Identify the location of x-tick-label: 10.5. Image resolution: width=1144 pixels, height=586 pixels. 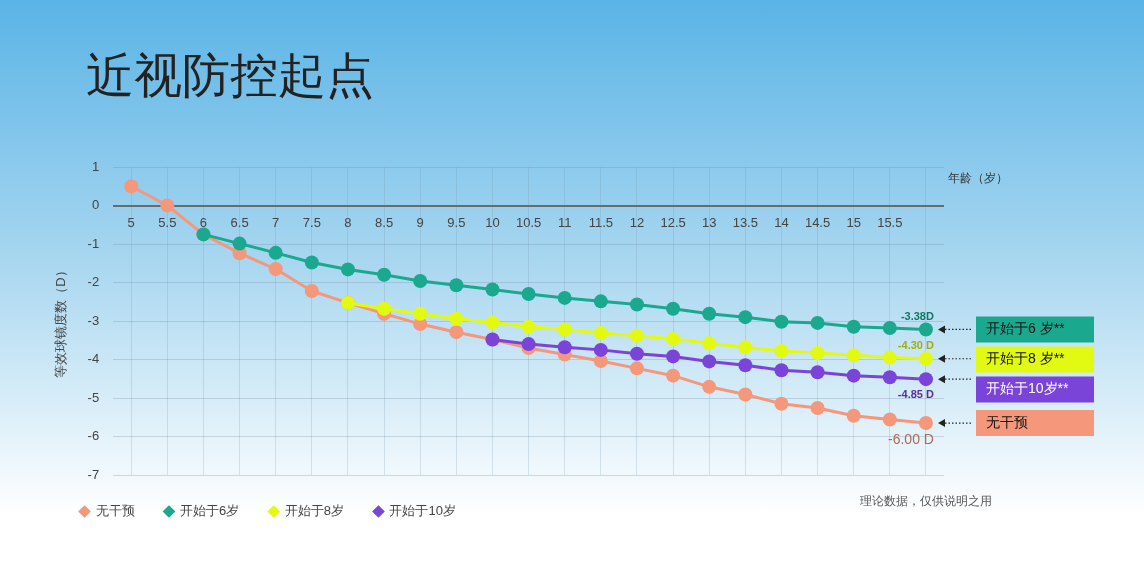
(528, 222).